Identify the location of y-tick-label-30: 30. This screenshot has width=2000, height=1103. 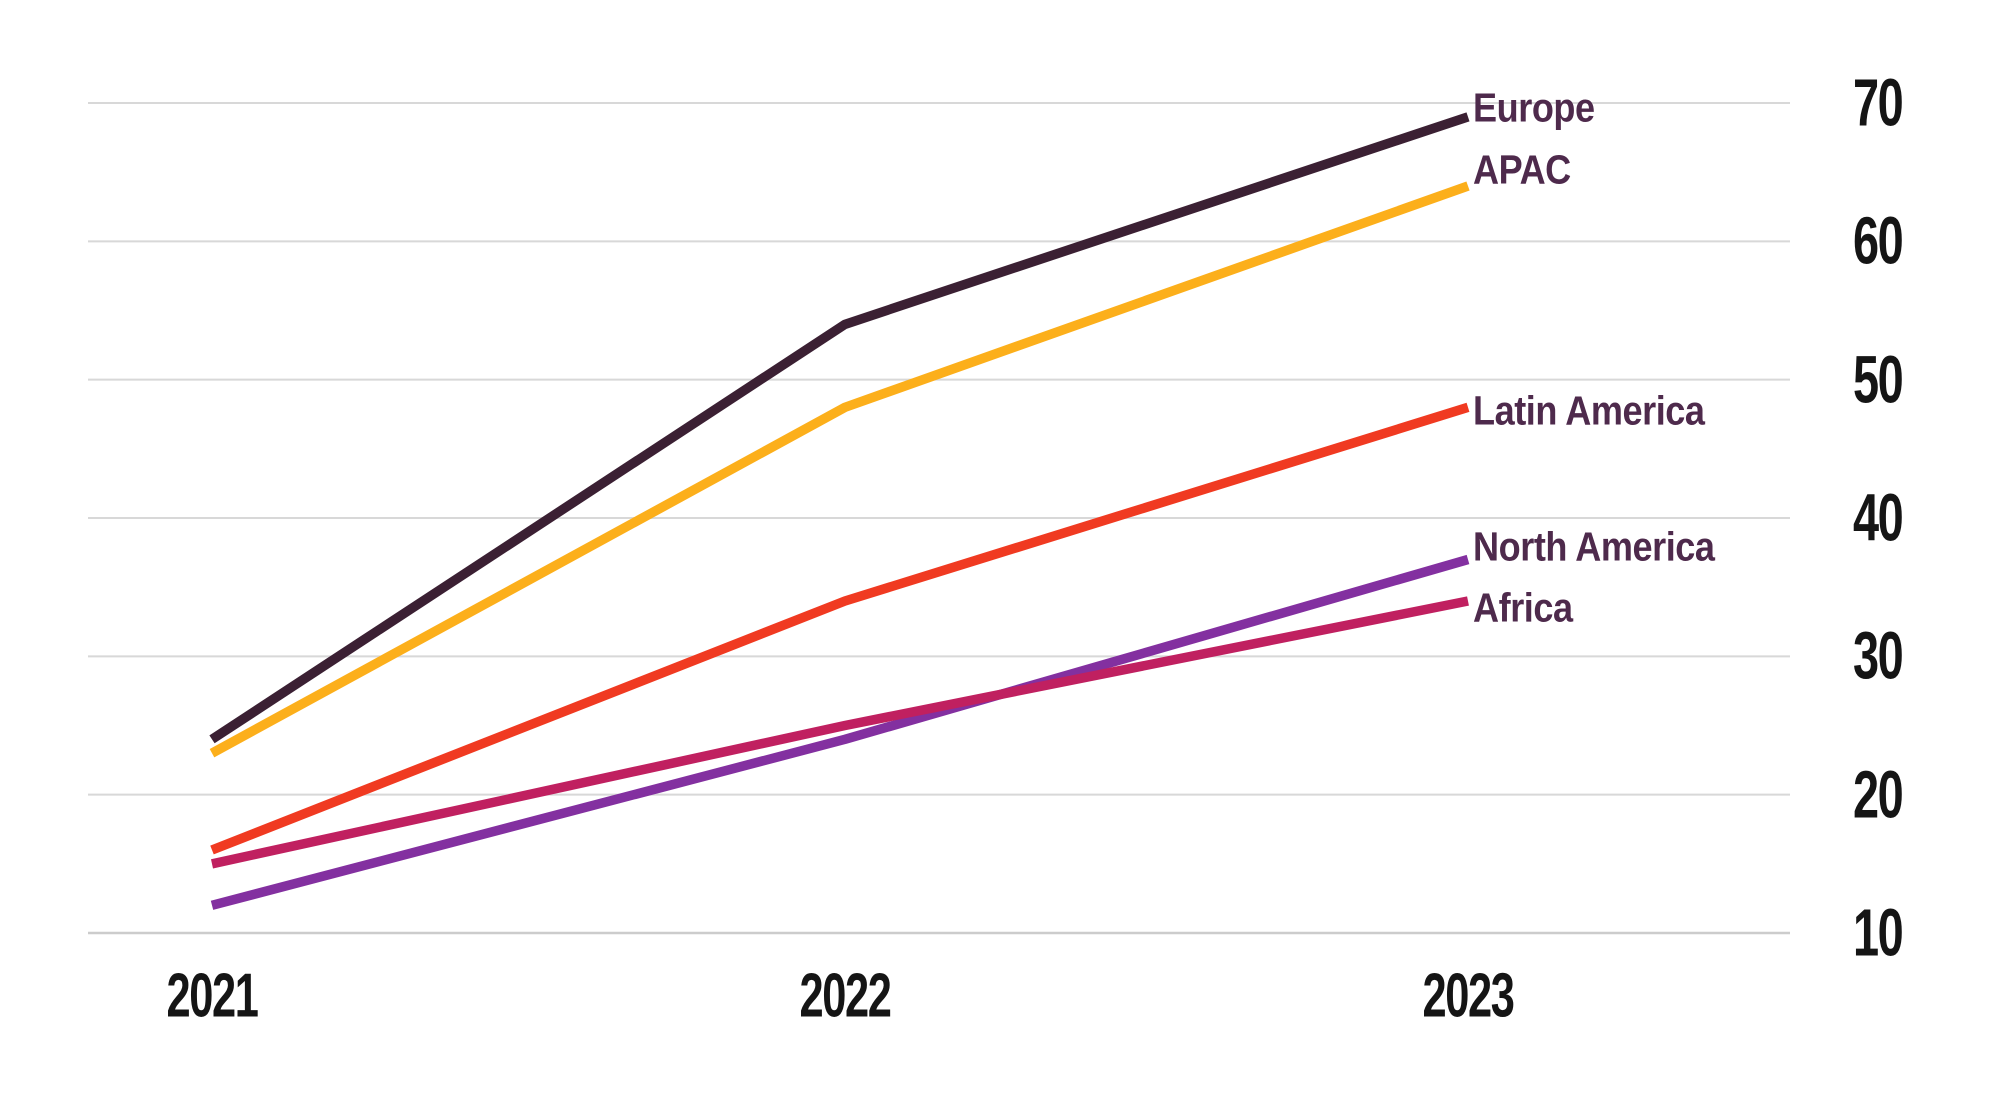
(1878, 656).